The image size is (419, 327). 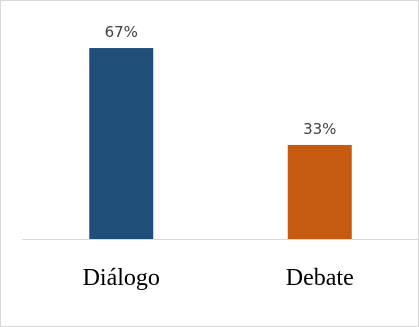 I want to click on category-labels-group: Diálogo Debate, so click(x=218, y=278).